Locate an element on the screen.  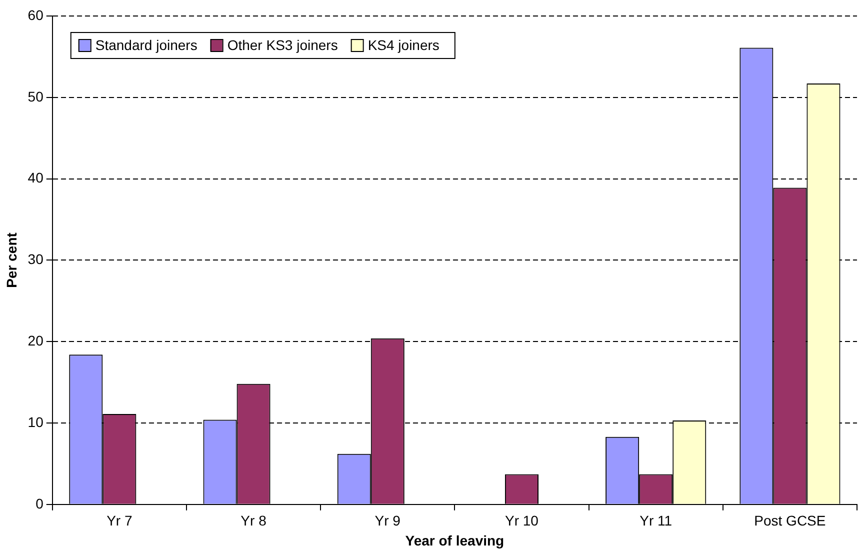
y-tick-label: 20 is located at coordinates (36, 340).